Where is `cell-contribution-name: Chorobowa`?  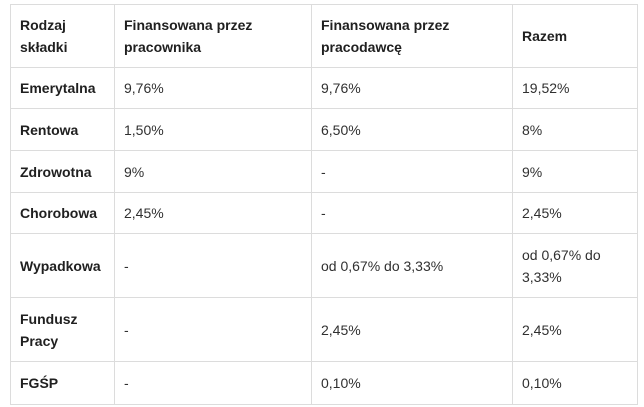
cell-contribution-name: Chorobowa is located at coordinates (62, 213).